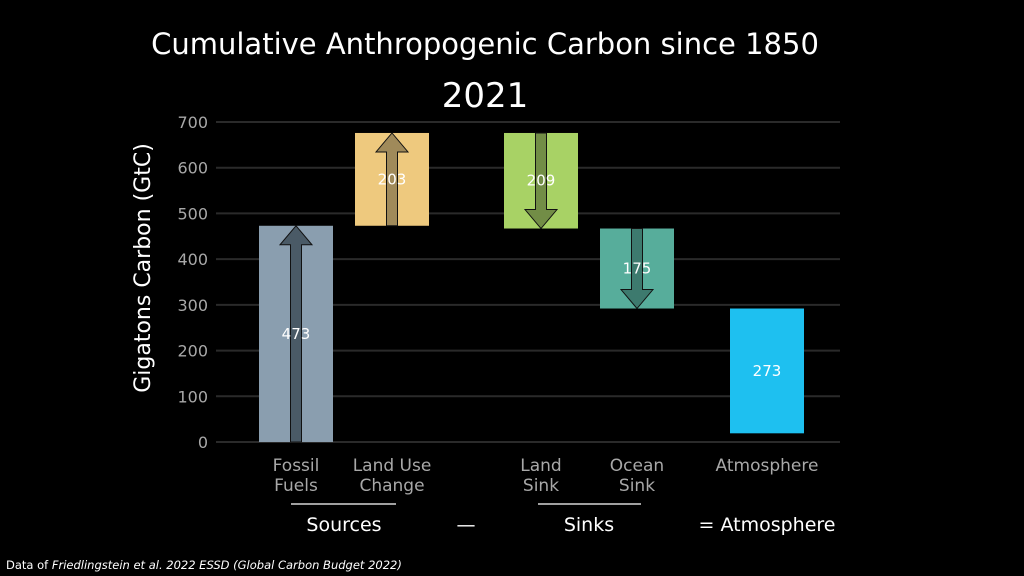  I want to click on y-tick-label: 200, so click(192, 351).